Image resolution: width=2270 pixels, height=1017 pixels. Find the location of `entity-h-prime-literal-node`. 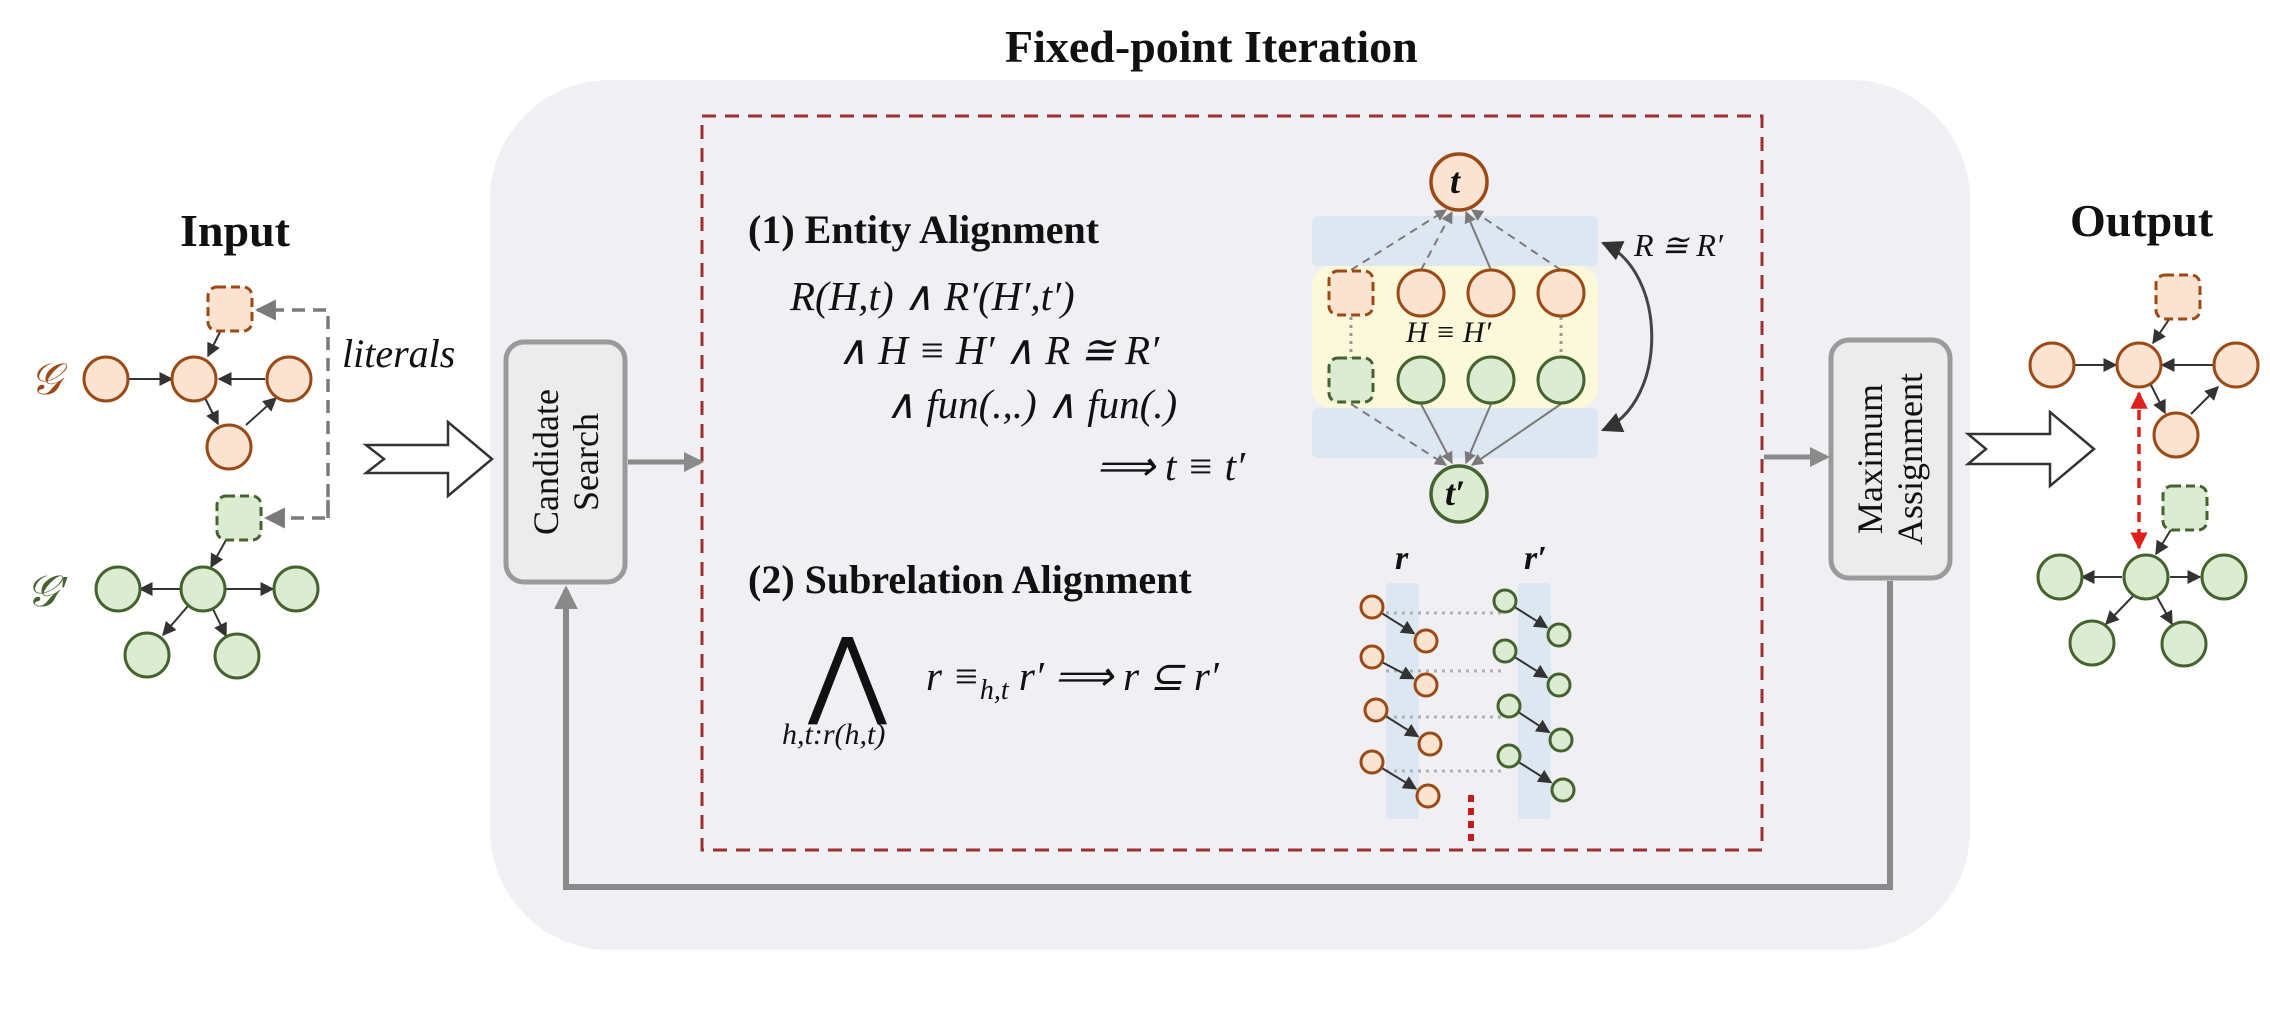

entity-h-prime-literal-node is located at coordinates (1351, 380).